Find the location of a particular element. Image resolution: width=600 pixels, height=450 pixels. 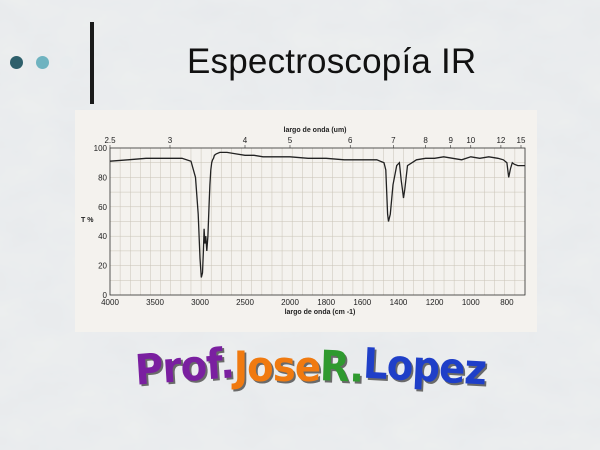

x-tick-label: 1800 is located at coordinates (326, 302).